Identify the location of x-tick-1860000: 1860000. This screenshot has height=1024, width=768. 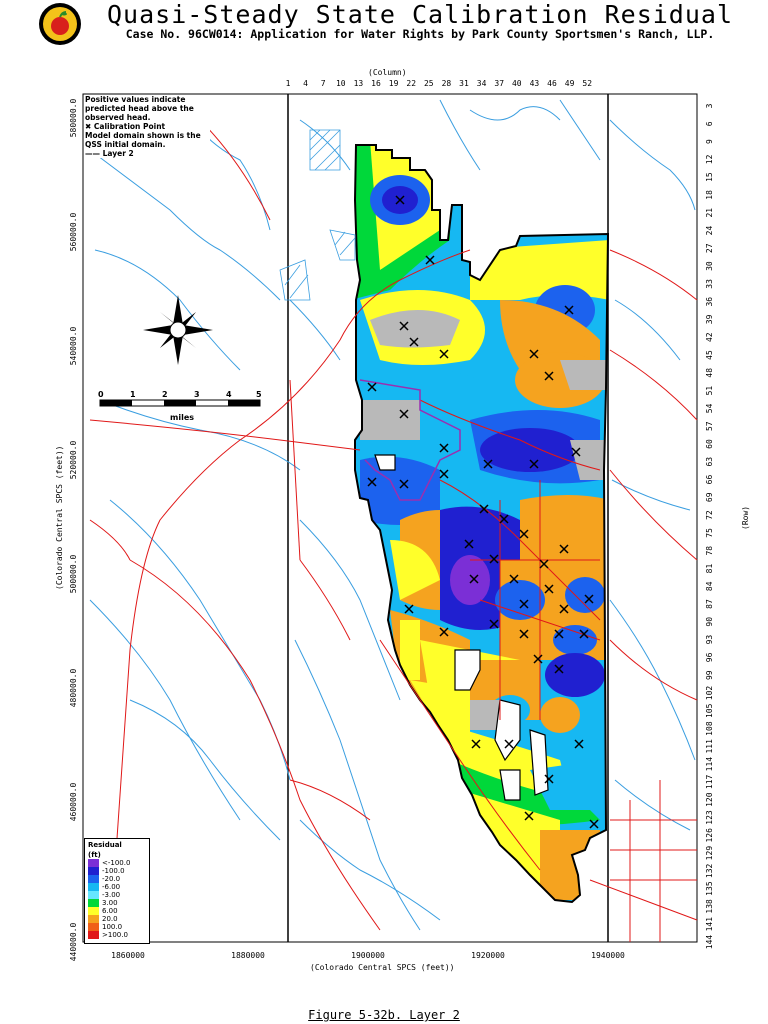
(128, 955).